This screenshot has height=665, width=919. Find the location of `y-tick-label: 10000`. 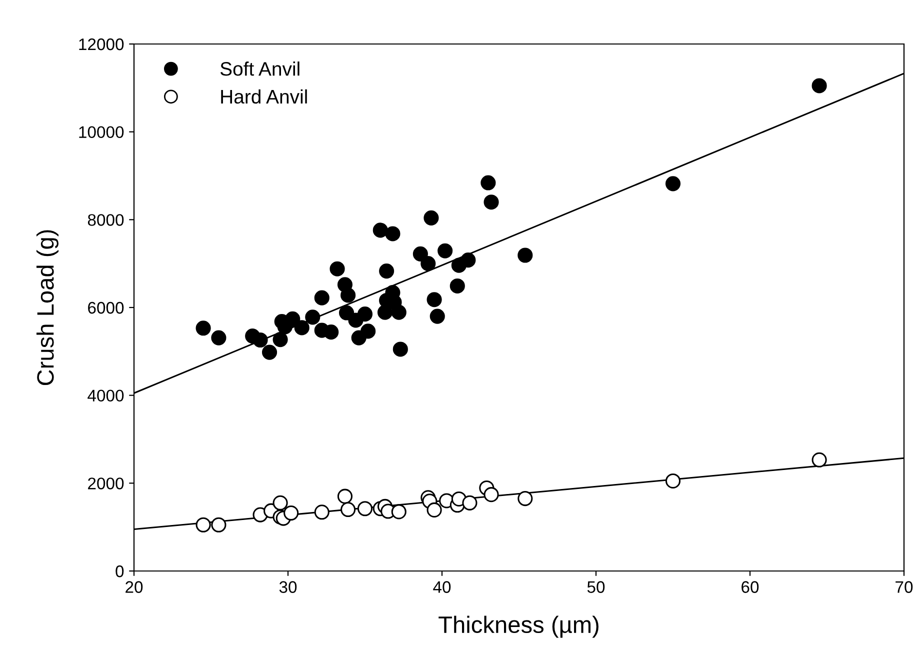

y-tick-label: 10000 is located at coordinates (101, 132).